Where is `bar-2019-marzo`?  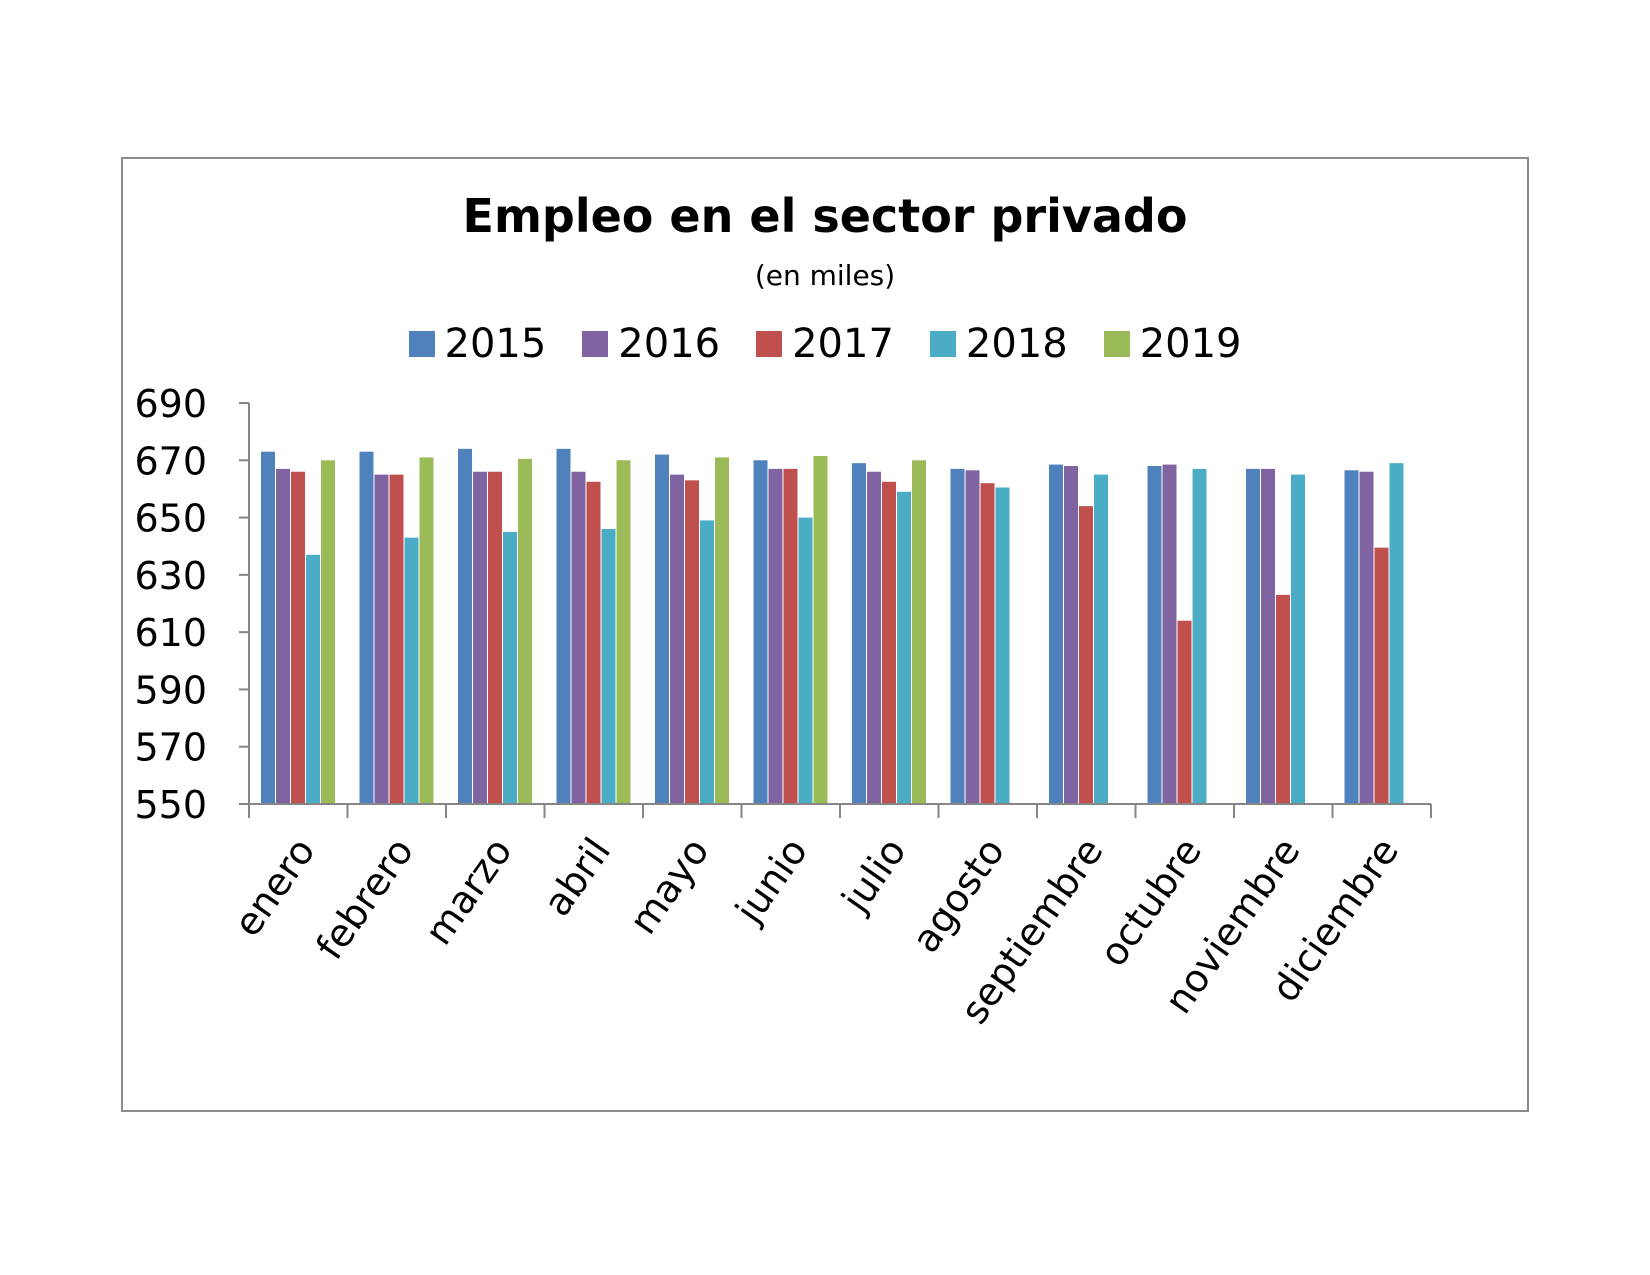 bar-2019-marzo is located at coordinates (525, 631).